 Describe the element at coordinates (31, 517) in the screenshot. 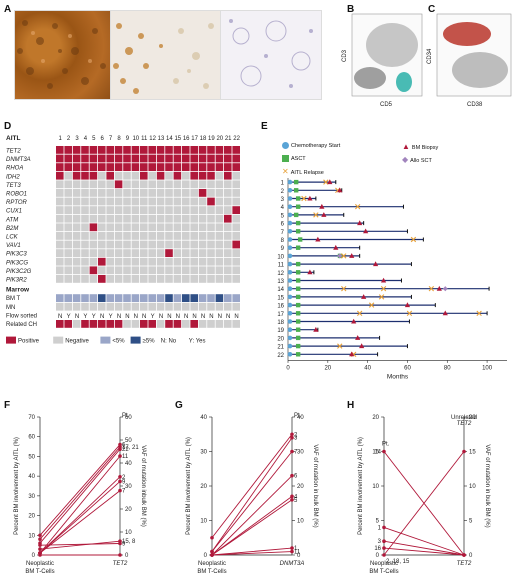

I see `left-tick-label: 20` at that location.